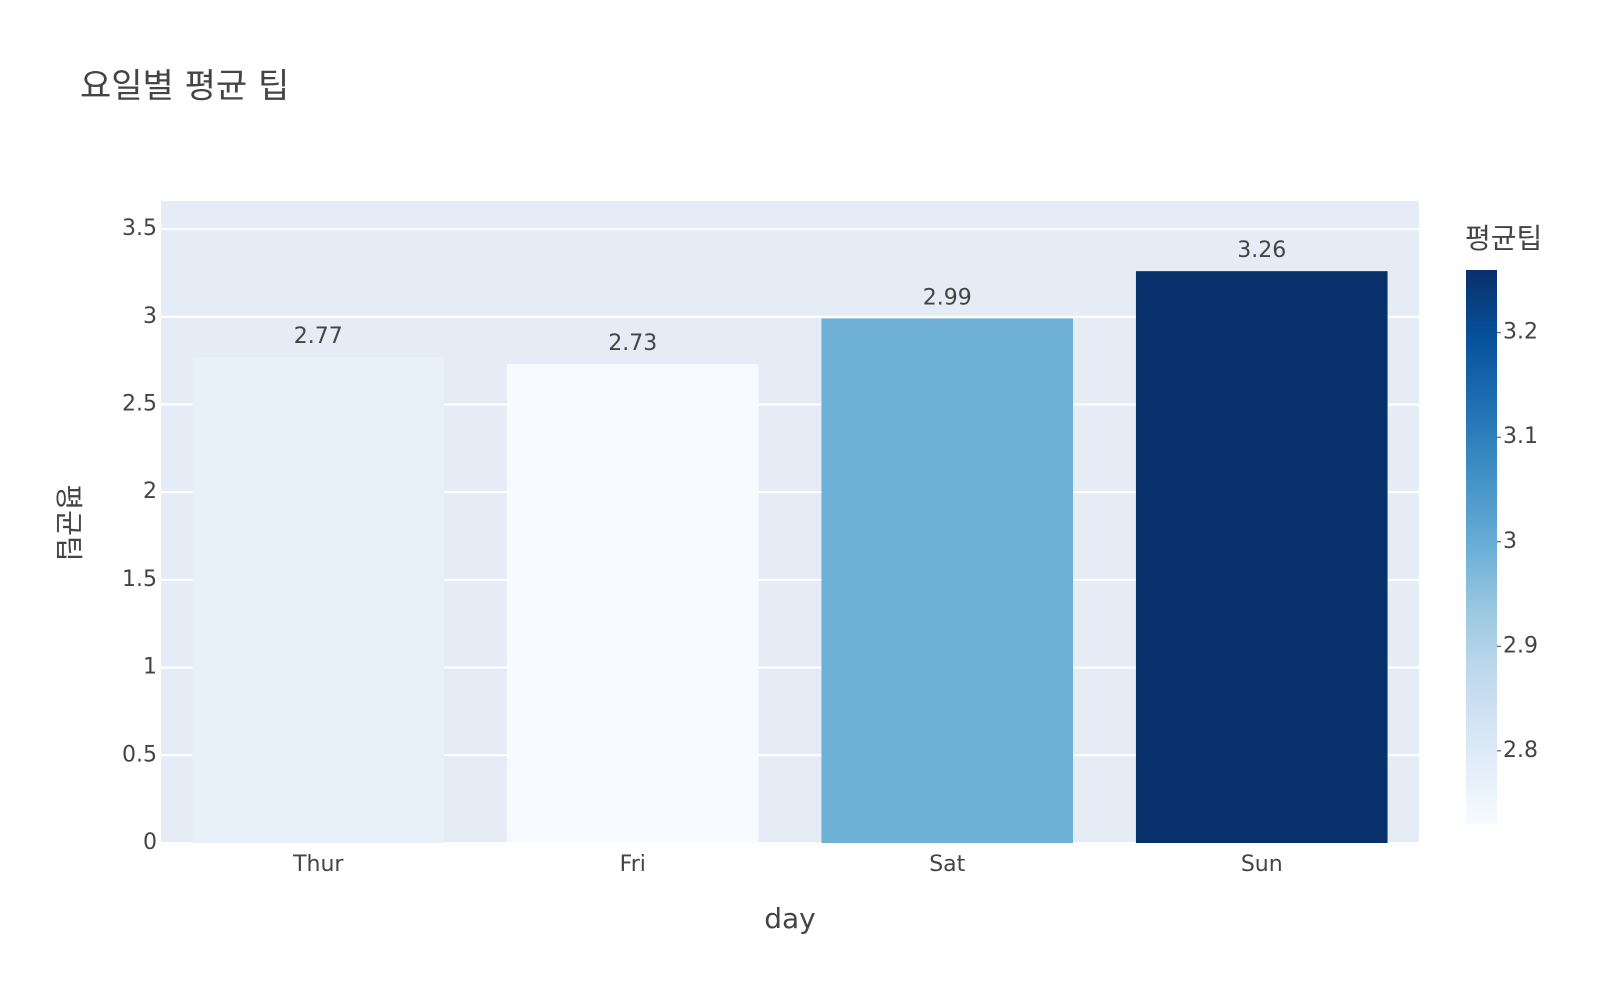  I want to click on chart-title: 요일별 평균 팁, so click(184, 87).